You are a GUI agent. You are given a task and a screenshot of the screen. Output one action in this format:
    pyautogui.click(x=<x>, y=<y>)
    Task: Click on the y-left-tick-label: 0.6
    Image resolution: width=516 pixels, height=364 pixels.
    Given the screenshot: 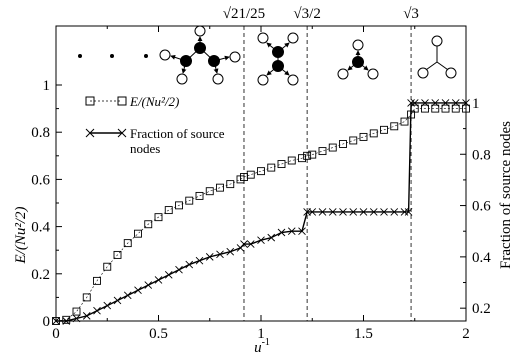 What is the action you would take?
    pyautogui.click(x=40, y=180)
    